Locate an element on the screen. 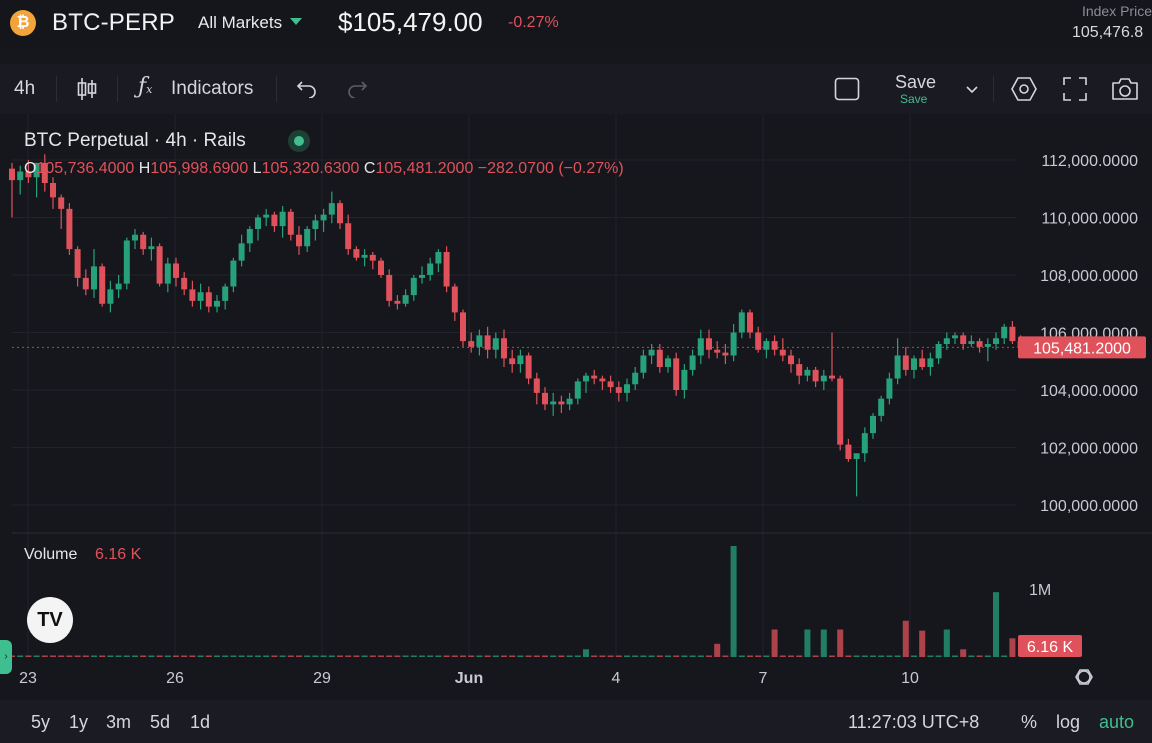 The image size is (1152, 743). save-button: Save is located at coordinates (916, 82).